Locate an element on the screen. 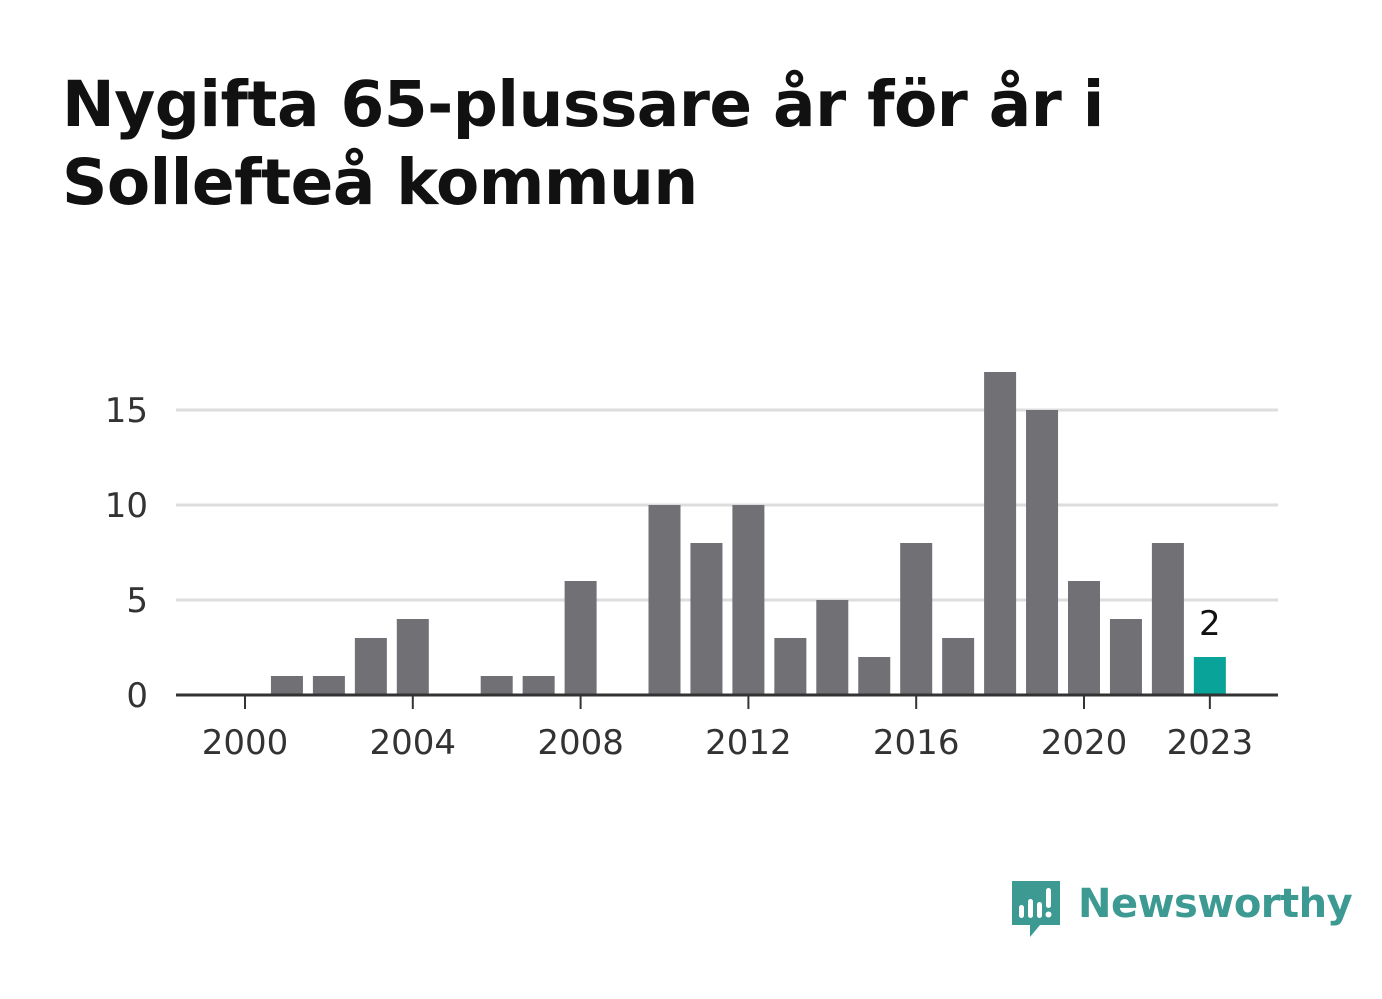  y-tick-label: 10 is located at coordinates (126, 506).